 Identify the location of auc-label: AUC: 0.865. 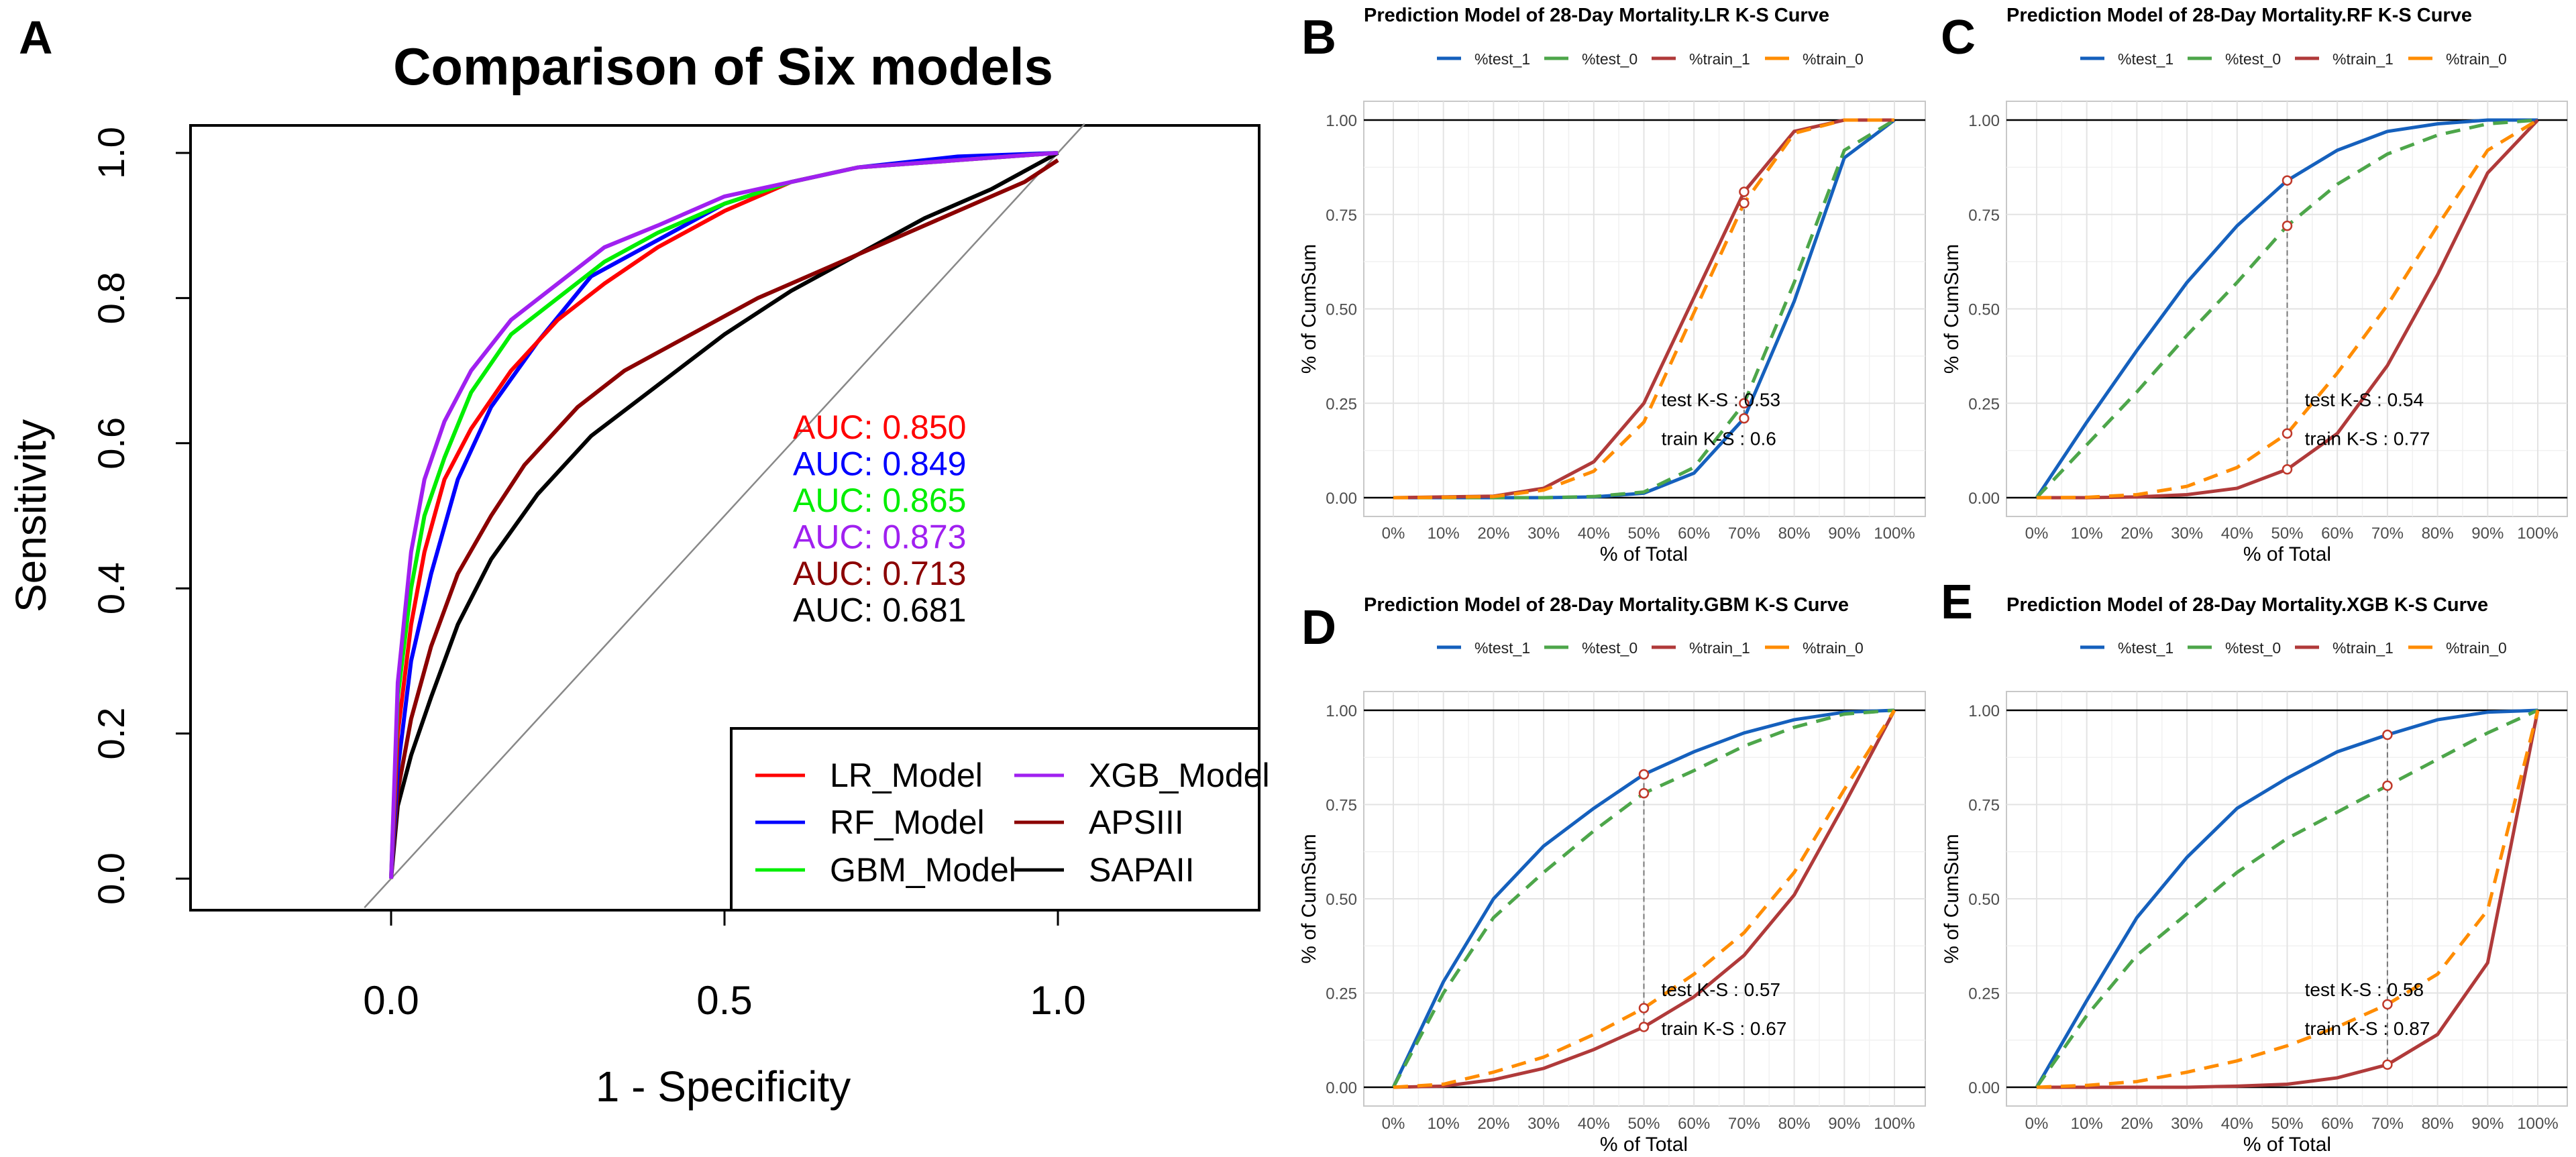
(879, 500).